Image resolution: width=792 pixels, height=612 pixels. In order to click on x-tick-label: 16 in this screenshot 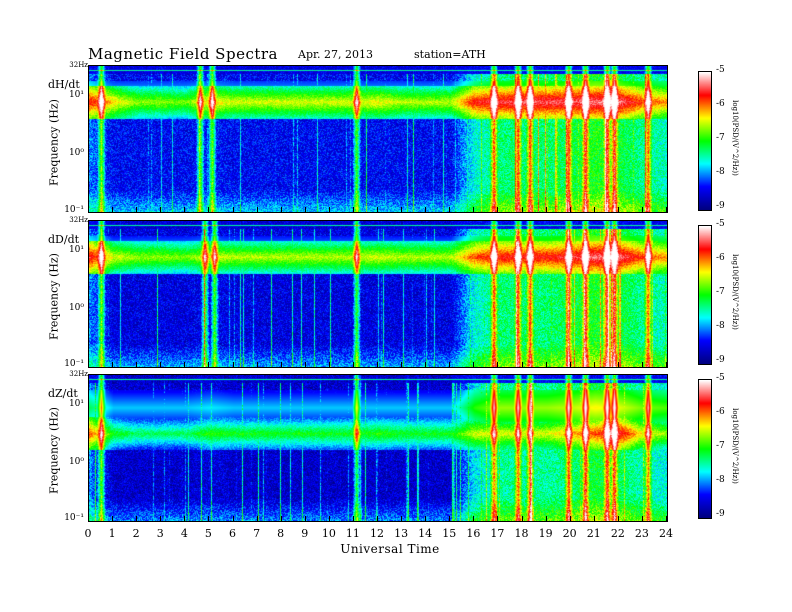, I will do `click(473, 533)`.